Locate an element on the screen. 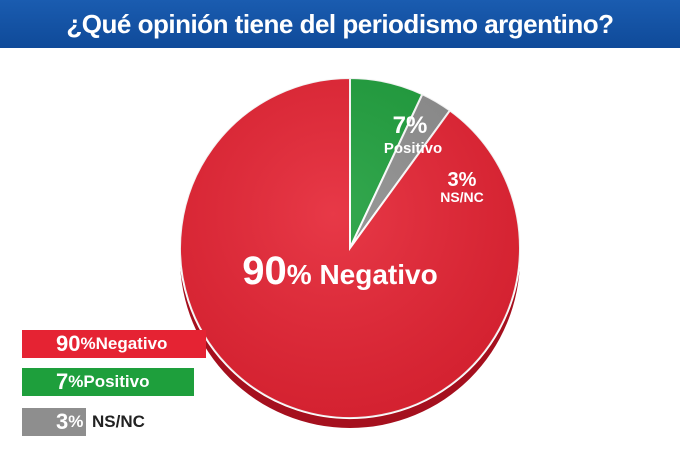 This screenshot has width=680, height=453. legend-swatch: 90% Negativo is located at coordinates (114, 344).